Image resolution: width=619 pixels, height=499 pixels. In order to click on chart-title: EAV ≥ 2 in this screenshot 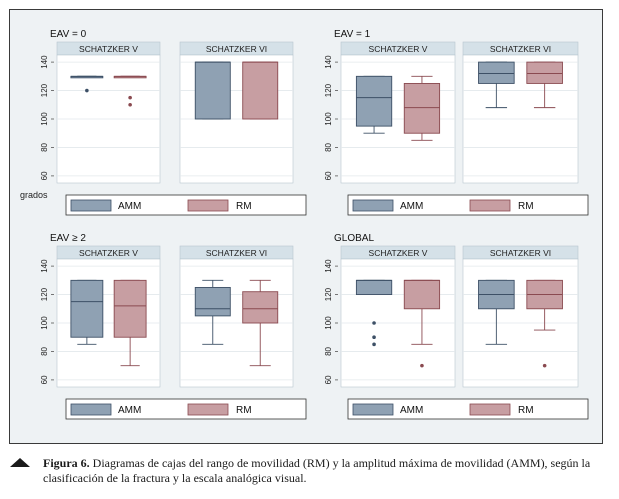, I will do `click(68, 238)`.